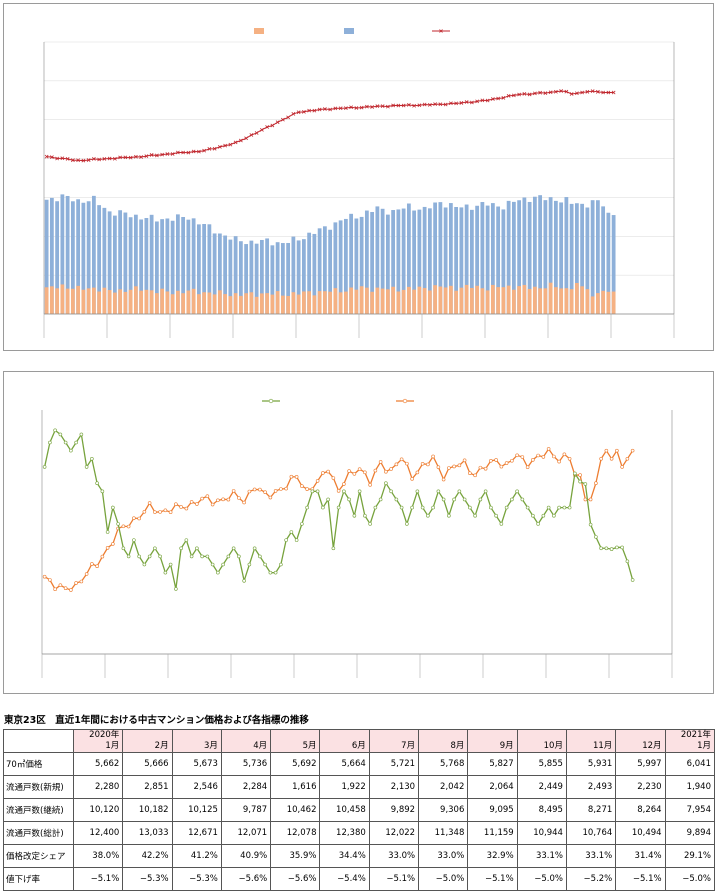 The width and height of the screenshot is (718, 896). Describe the element at coordinates (295, 787) in the screenshot. I see `table-cell: 1,616` at that location.